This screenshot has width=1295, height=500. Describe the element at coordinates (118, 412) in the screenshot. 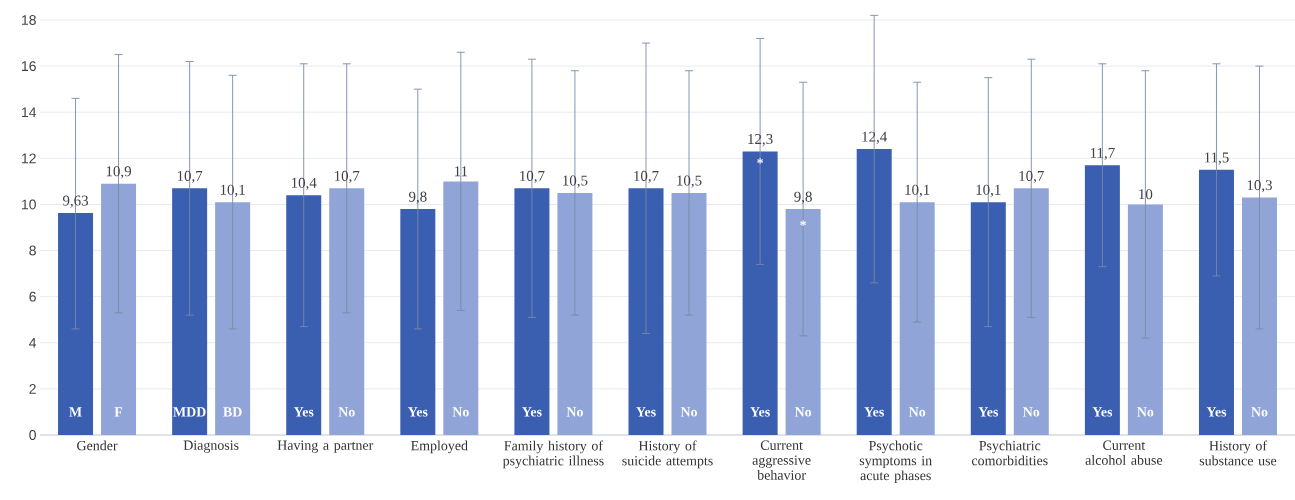

I see `annotation: F` at that location.